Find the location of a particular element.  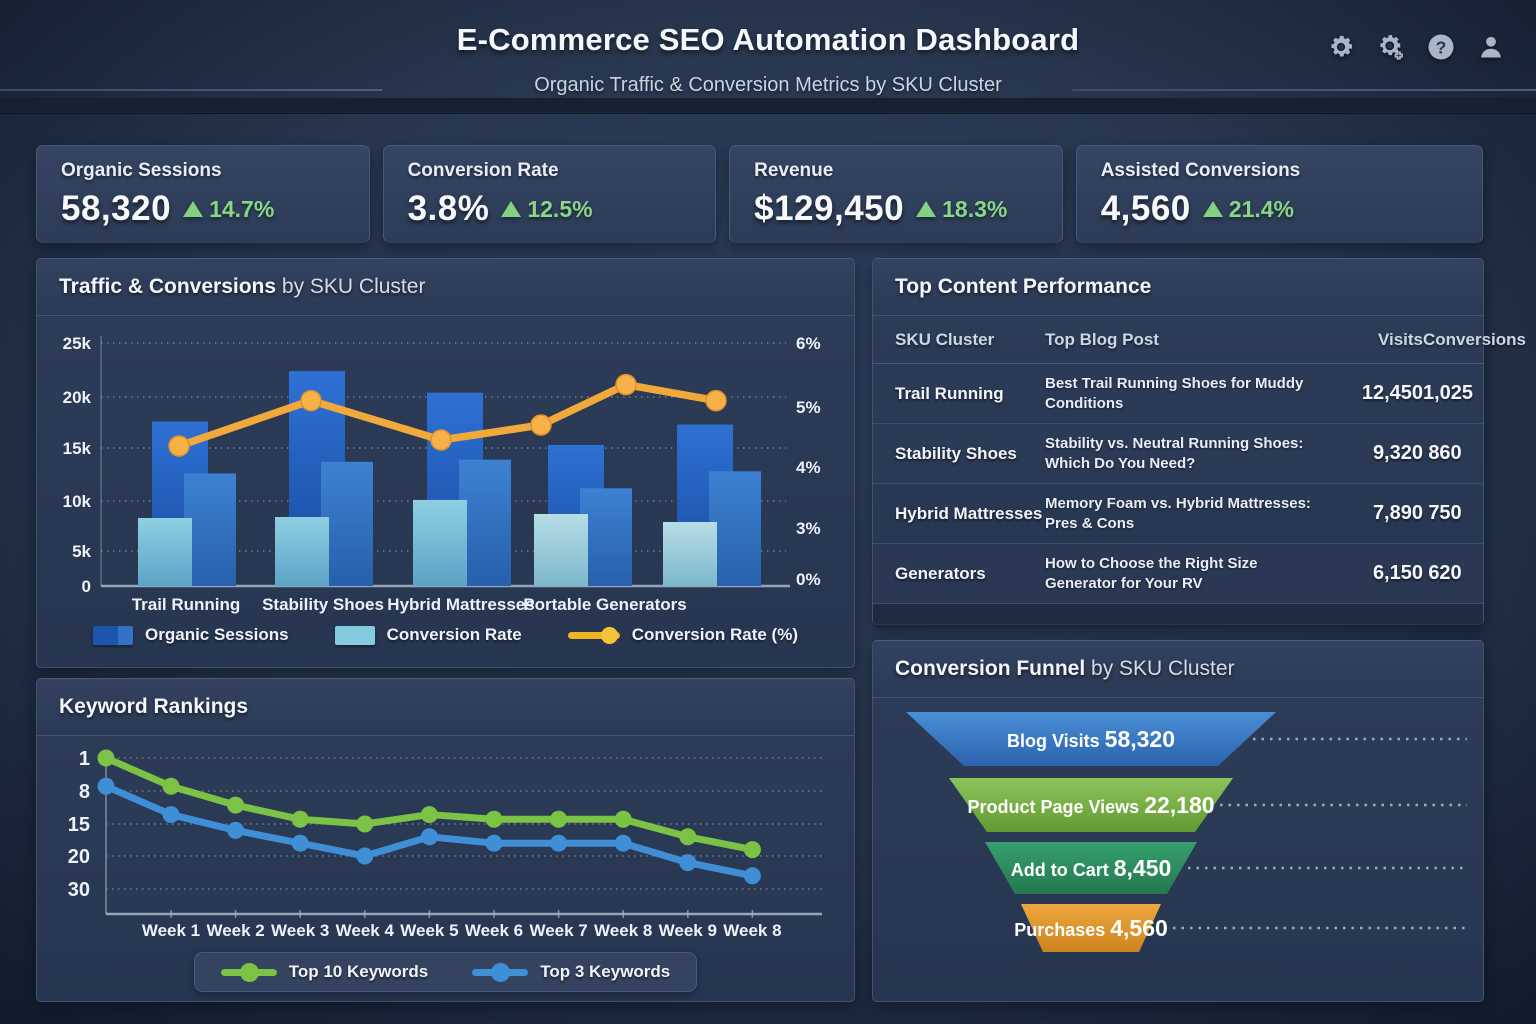

subtitle-divider-left is located at coordinates (191, 90).